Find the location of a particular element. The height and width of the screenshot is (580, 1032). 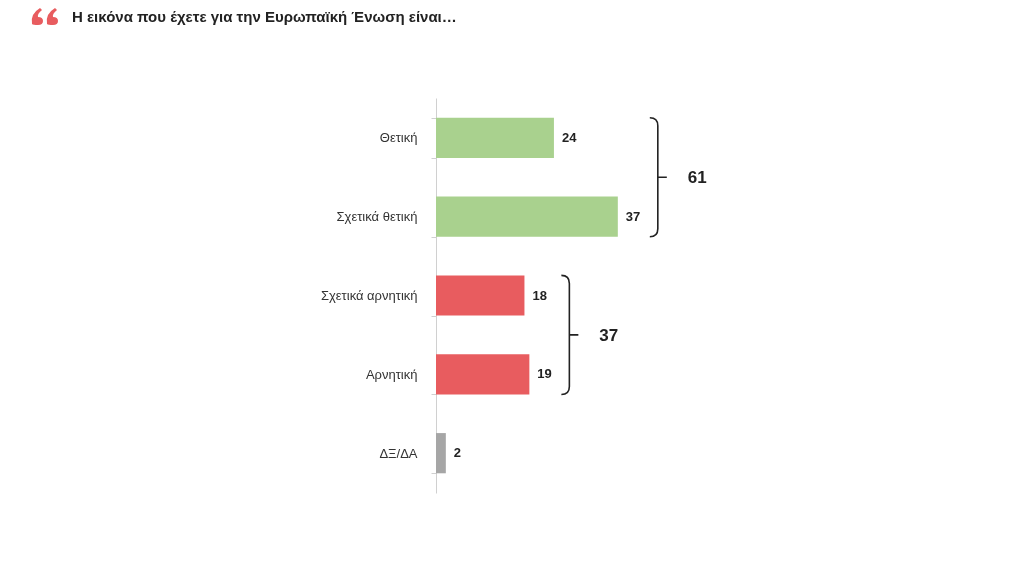

text: 61 is located at coordinates (697, 178).